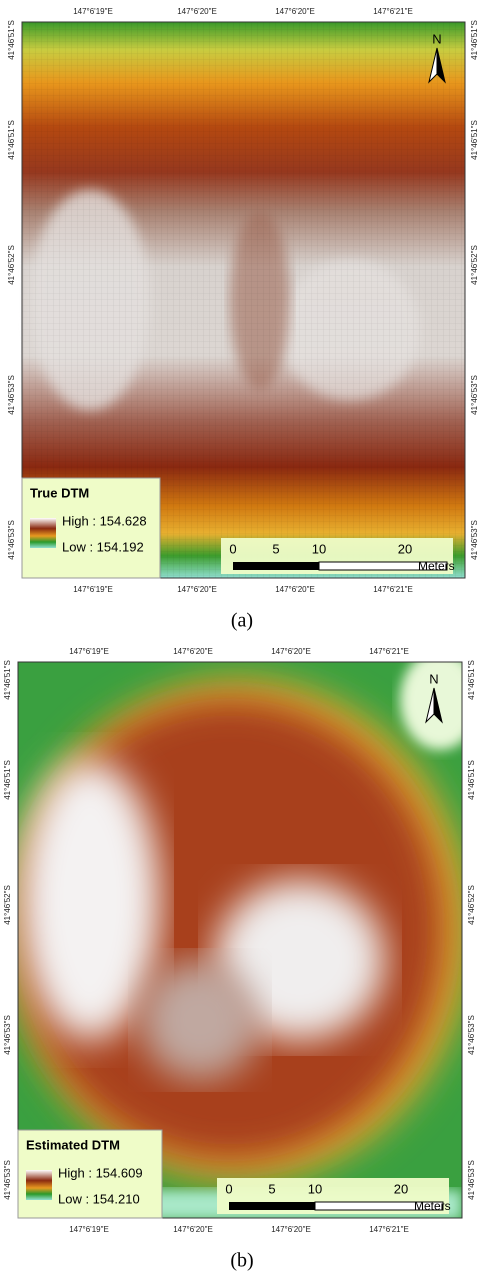 This screenshot has width=484, height=1285. What do you see at coordinates (73, 1144) in the screenshot?
I see `legend-title: Estimated DTM` at bounding box center [73, 1144].